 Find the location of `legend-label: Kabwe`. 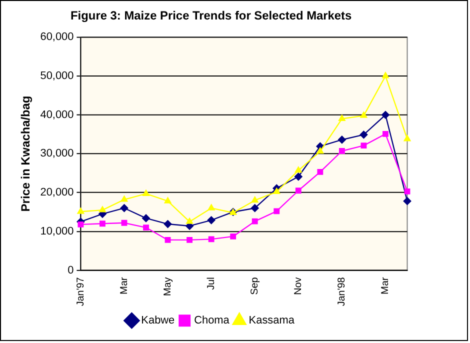

legend-label: Kabwe is located at coordinates (158, 320).